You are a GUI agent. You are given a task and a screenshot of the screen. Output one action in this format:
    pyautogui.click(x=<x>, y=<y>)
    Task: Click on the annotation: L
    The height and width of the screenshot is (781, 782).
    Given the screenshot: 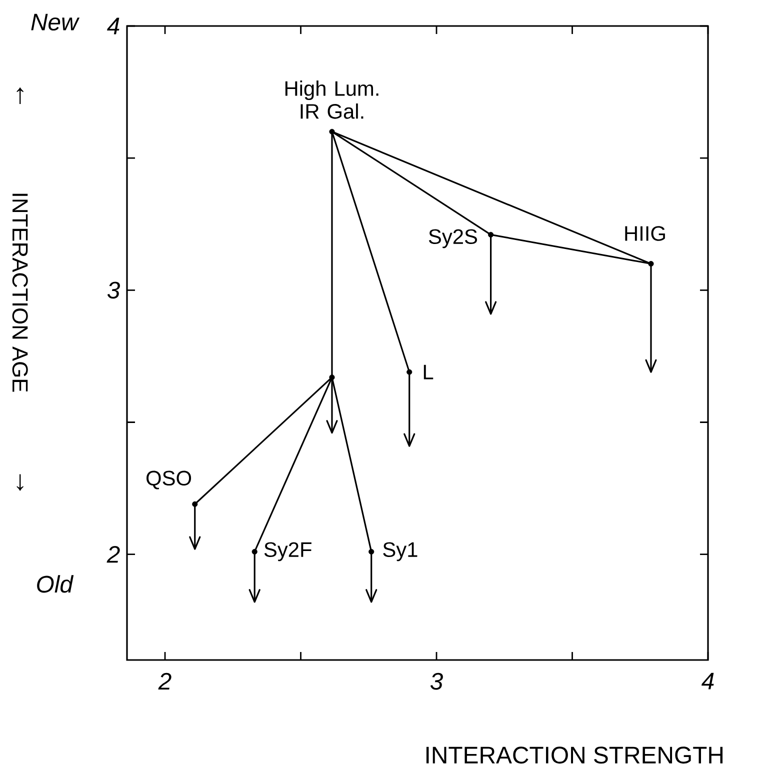 What is the action you would take?
    pyautogui.click(x=429, y=372)
    